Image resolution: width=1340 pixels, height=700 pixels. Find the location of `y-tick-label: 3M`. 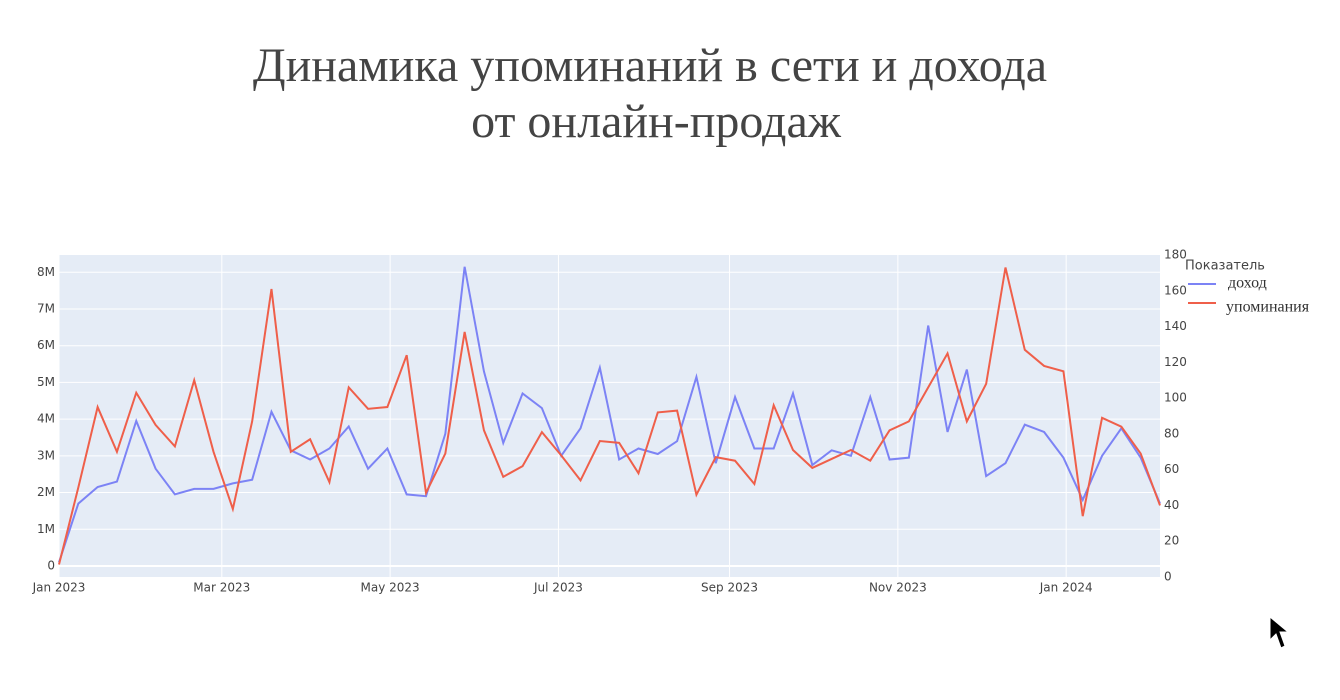

y-tick-label: 3M is located at coordinates (46, 455).